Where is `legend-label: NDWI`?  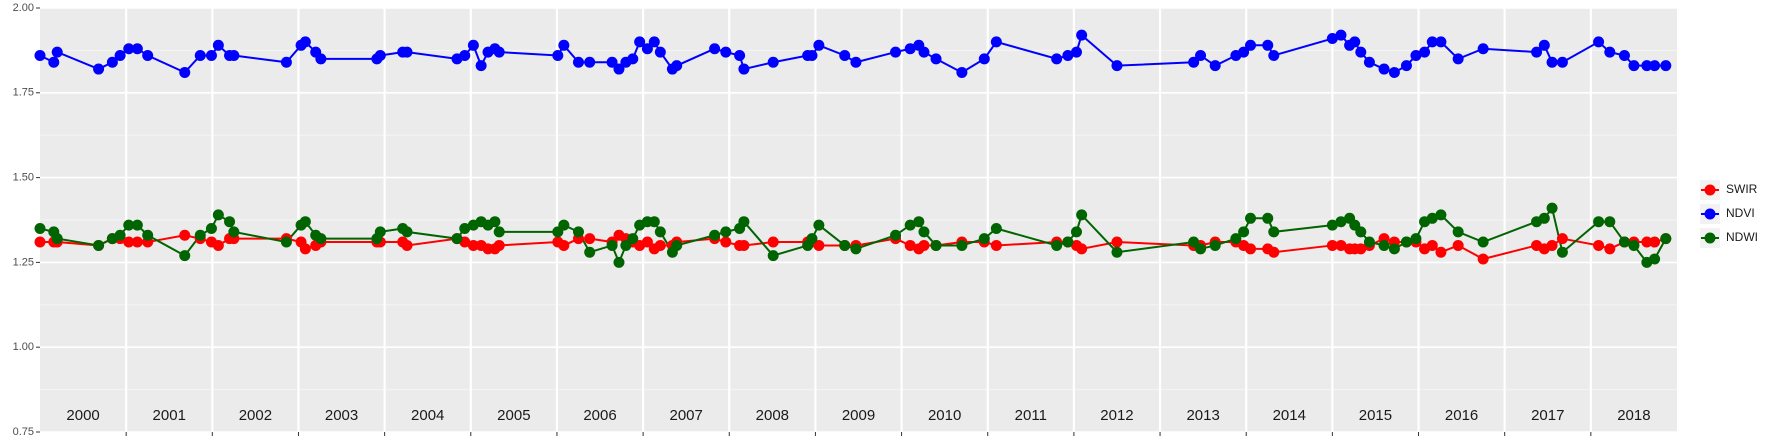 legend-label: NDWI is located at coordinates (1742, 237).